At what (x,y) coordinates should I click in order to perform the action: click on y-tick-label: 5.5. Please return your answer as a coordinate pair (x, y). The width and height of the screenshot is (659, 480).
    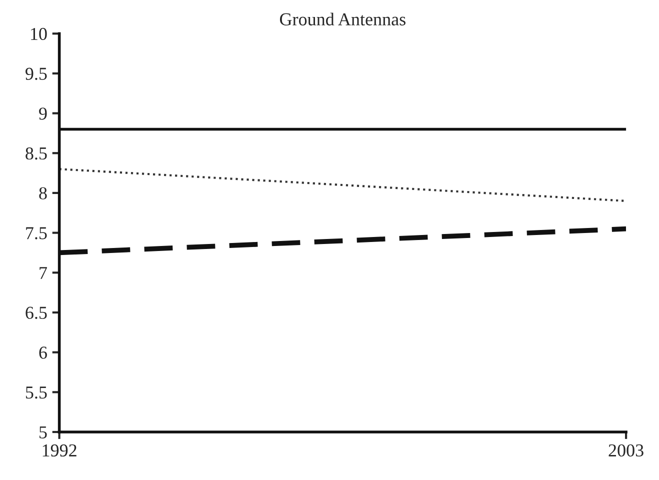
    Looking at the image, I should click on (36, 392).